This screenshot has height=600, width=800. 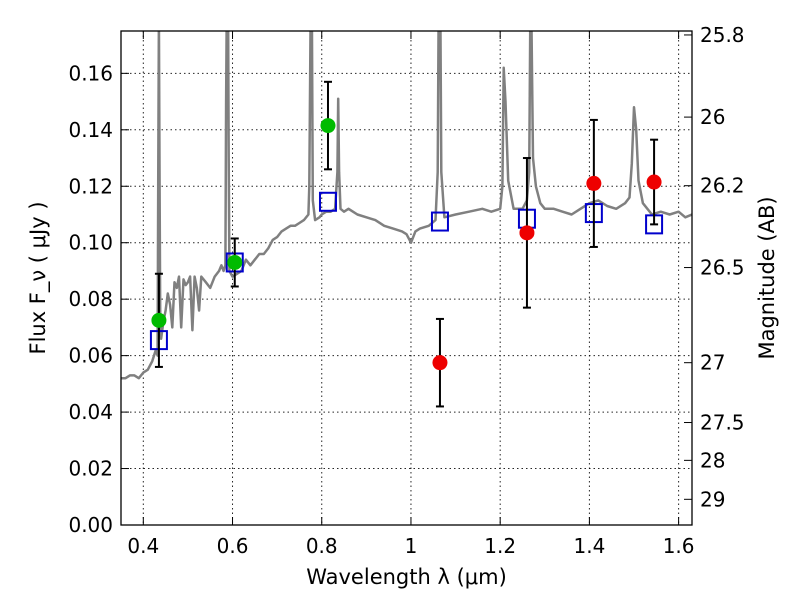 What do you see at coordinates (90, 243) in the screenshot?
I see `y-tick-label: 0.10` at bounding box center [90, 243].